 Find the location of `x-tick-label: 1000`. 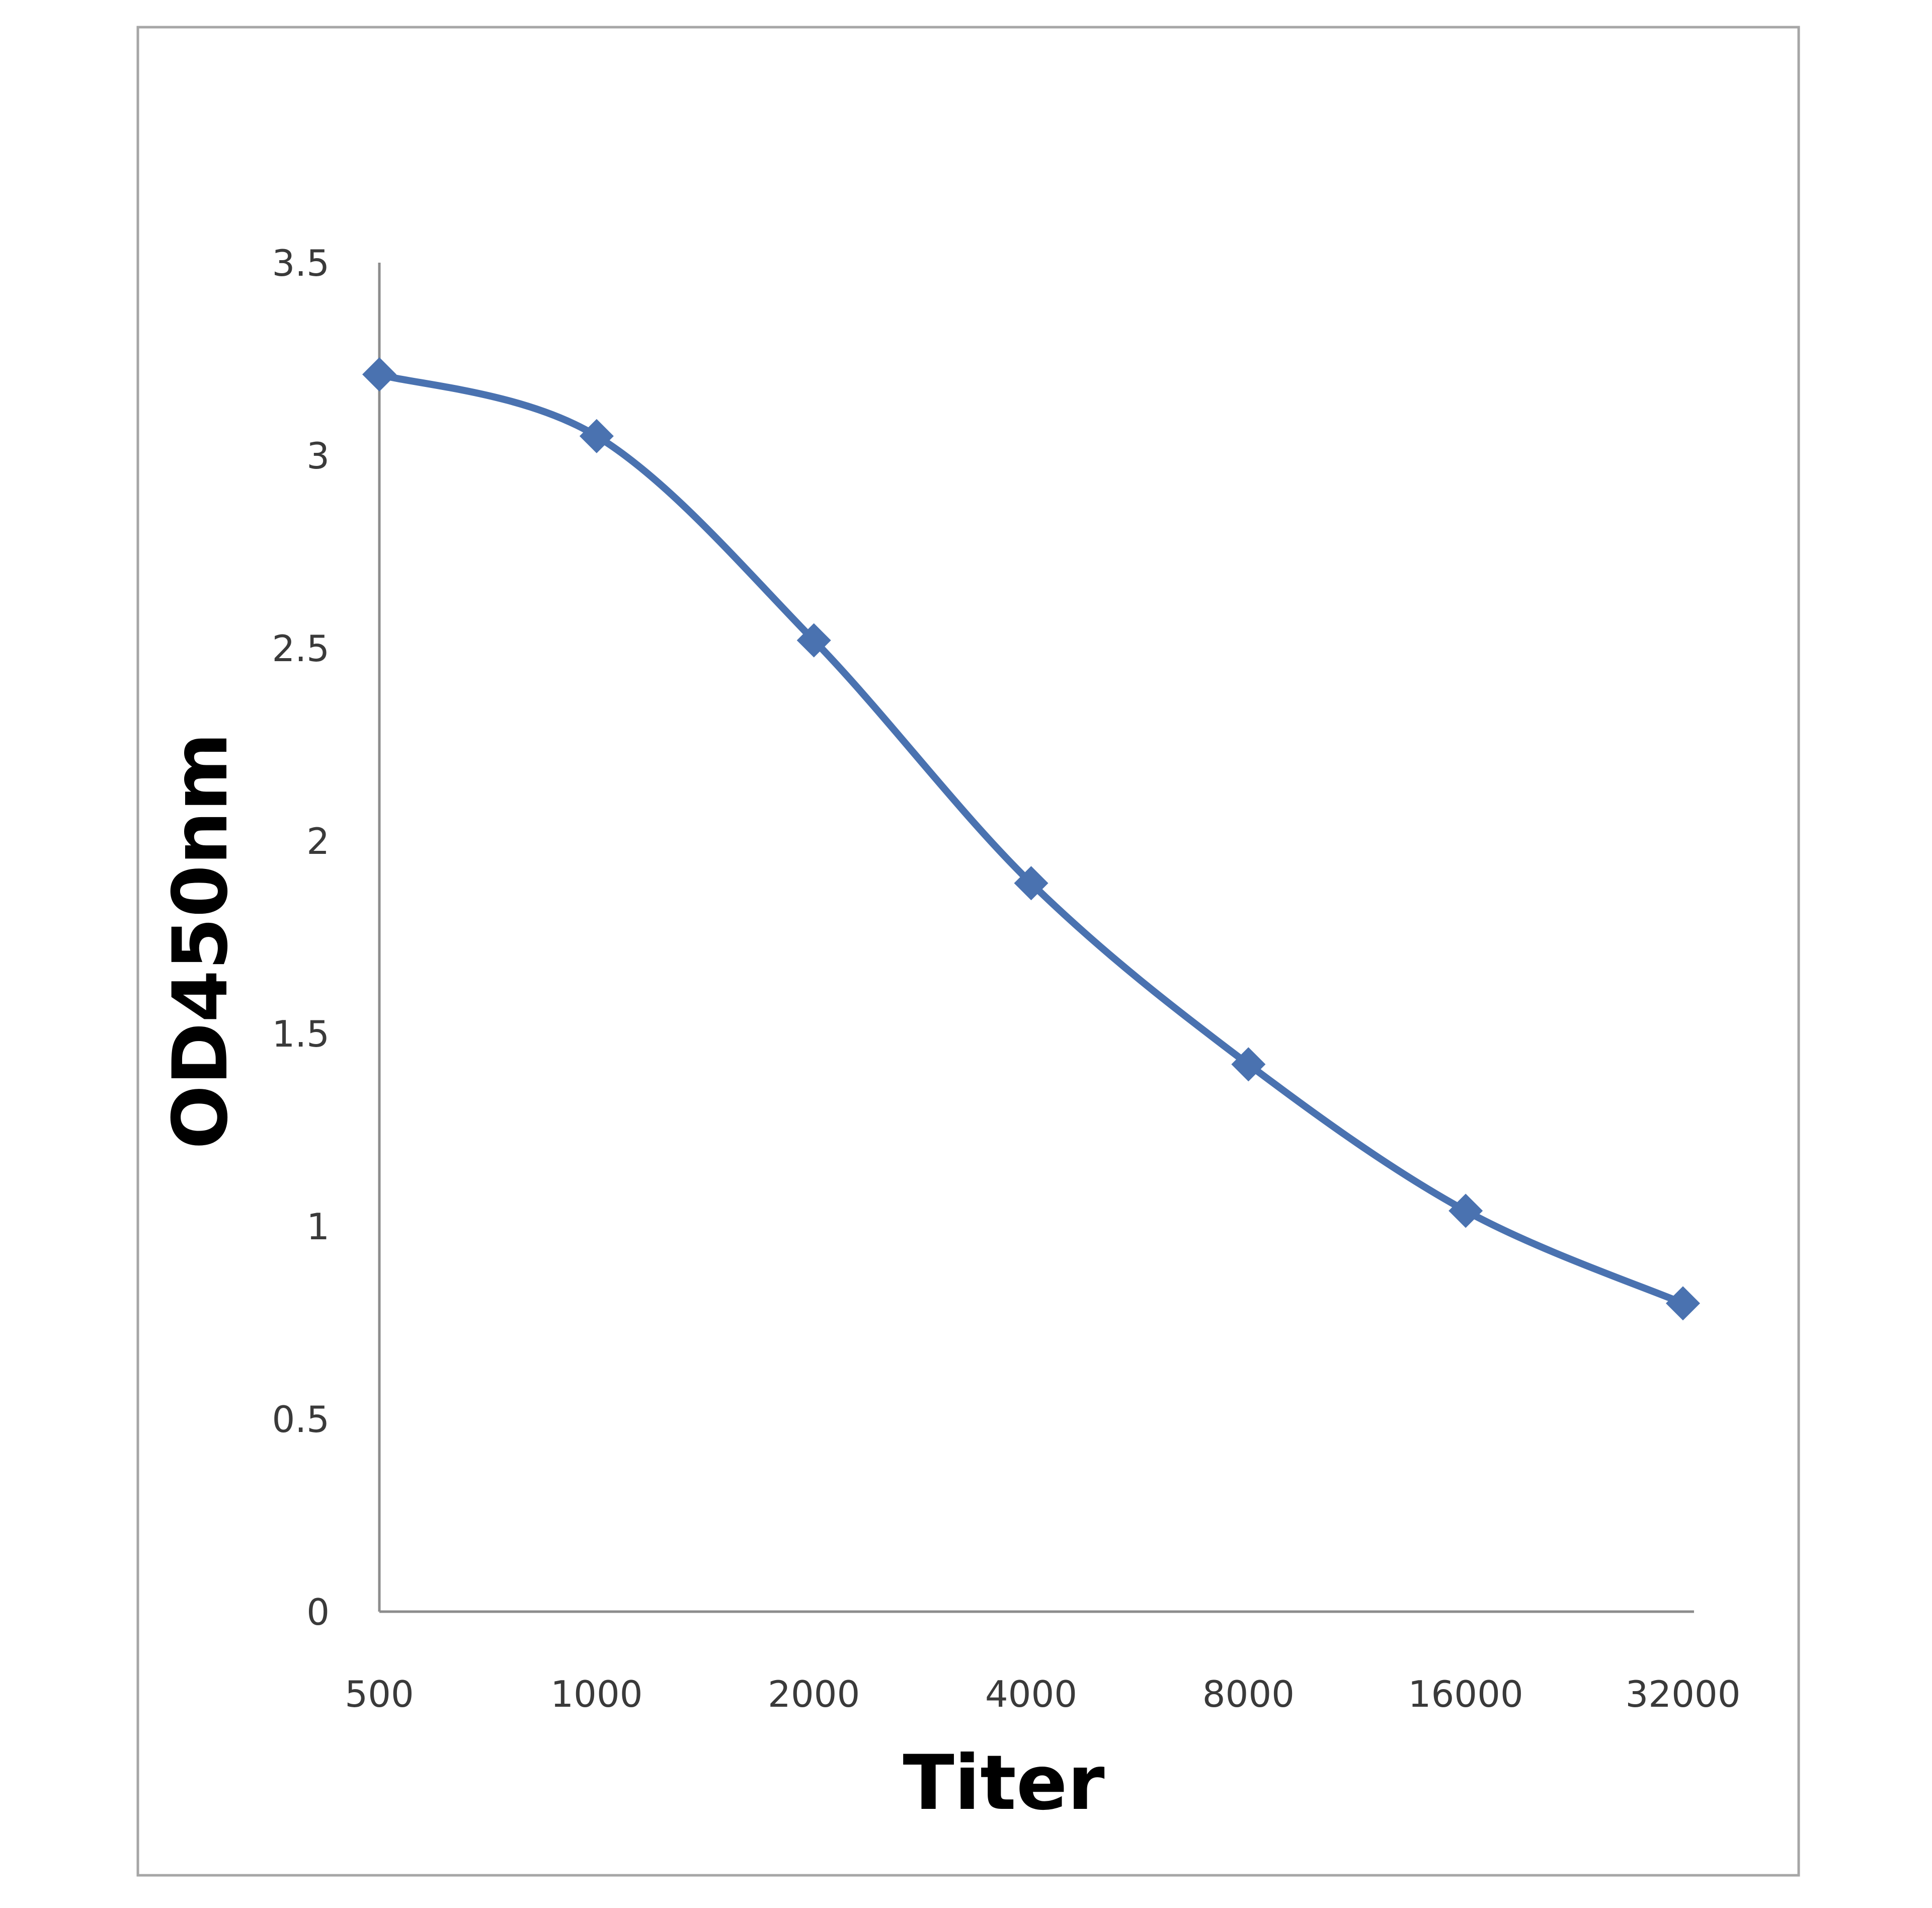

x-tick-label: 1000 is located at coordinates (596, 1694).